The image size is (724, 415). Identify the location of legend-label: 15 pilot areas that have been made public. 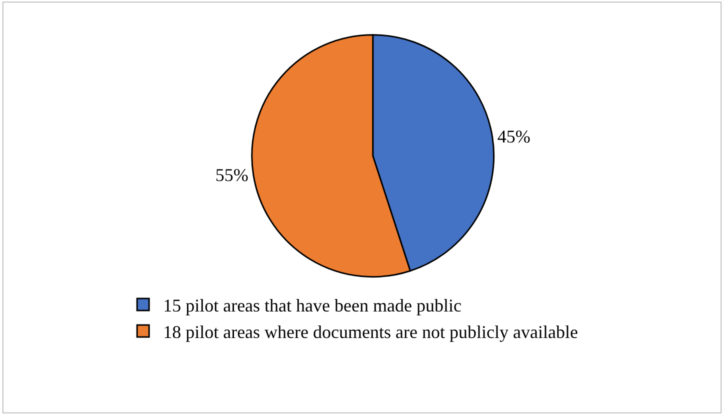
(312, 306).